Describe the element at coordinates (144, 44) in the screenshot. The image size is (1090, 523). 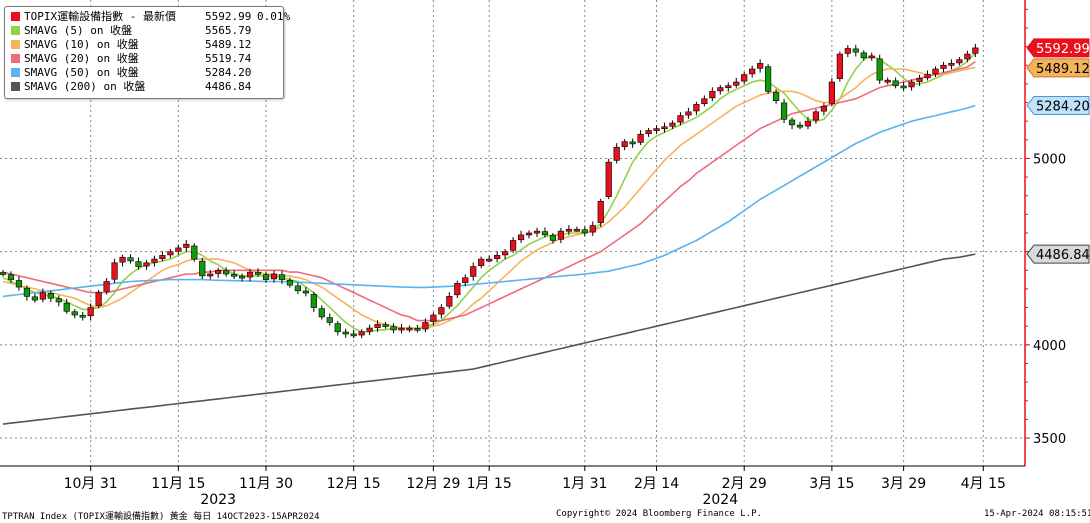
I see `legend-row-sma10: SMAVG (10) on 收盤 5489.12` at that location.